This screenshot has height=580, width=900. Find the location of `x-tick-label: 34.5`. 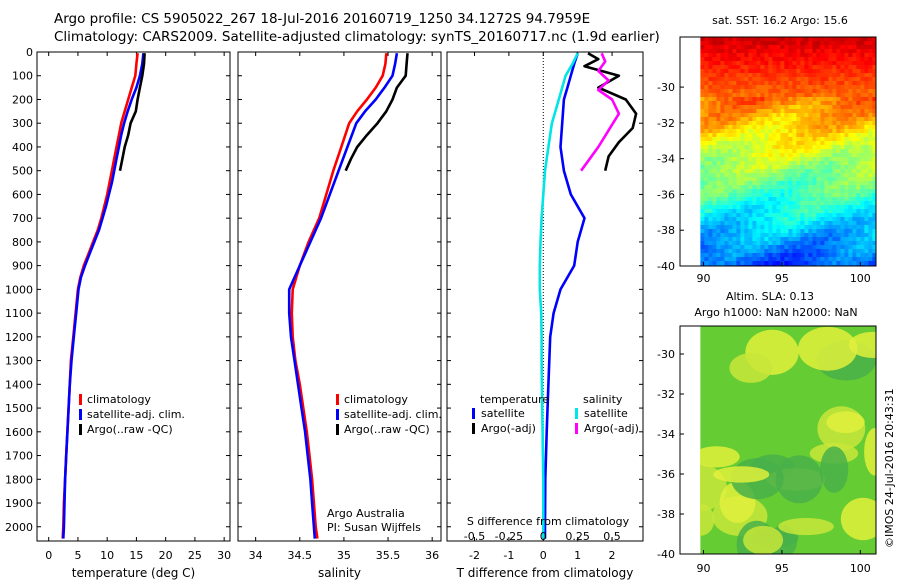

x-tick-label: 34.5 is located at coordinates (300, 555).